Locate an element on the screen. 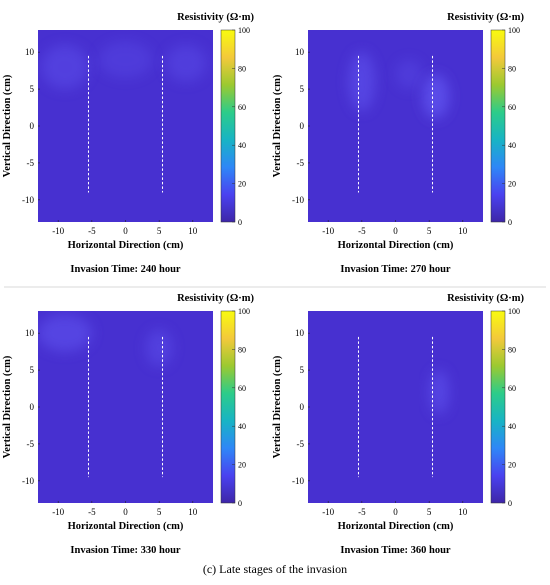 The width and height of the screenshot is (550, 585). panel-title: Invasion Time: 240 hour is located at coordinates (125, 269).